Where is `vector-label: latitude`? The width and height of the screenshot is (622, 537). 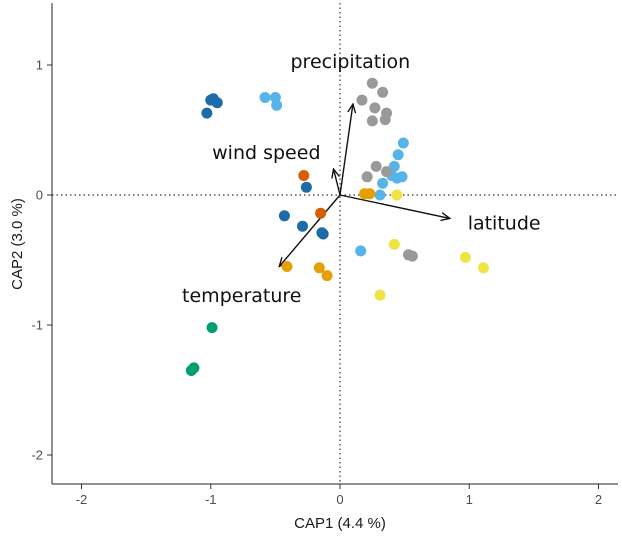 vector-label: latitude is located at coordinates (504, 223).